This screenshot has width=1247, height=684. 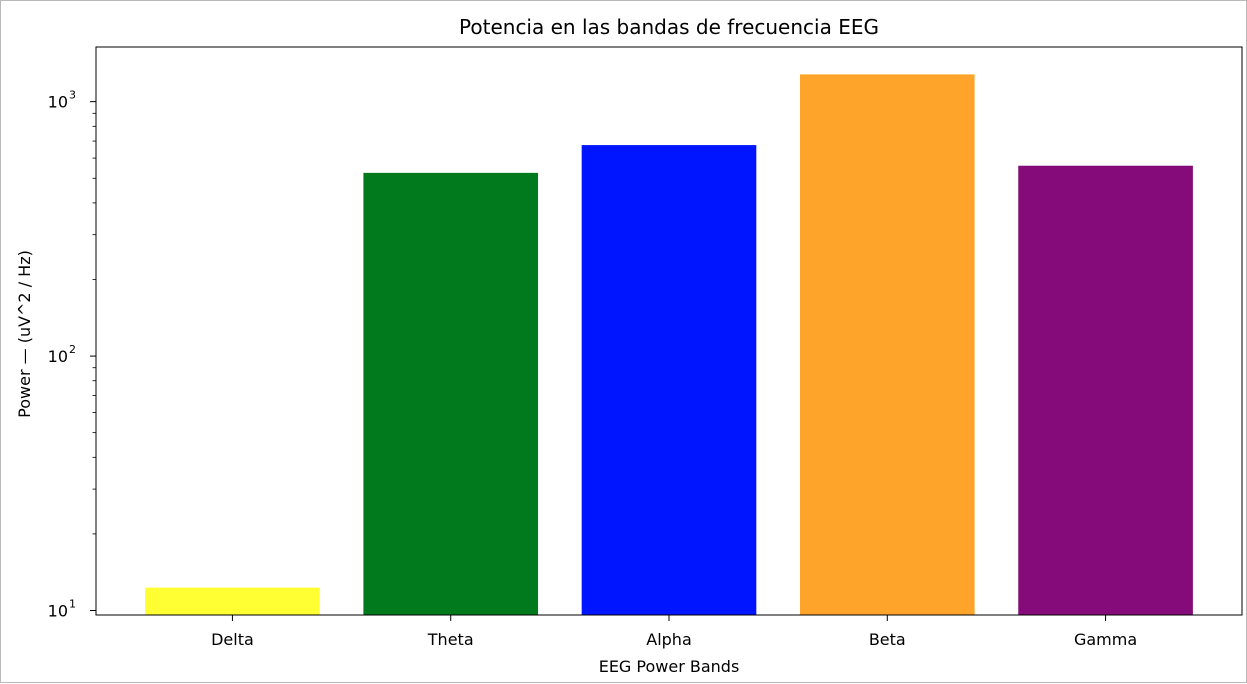 What do you see at coordinates (1105, 639) in the screenshot?
I see `x-tick-label-gamma: Gamma` at bounding box center [1105, 639].